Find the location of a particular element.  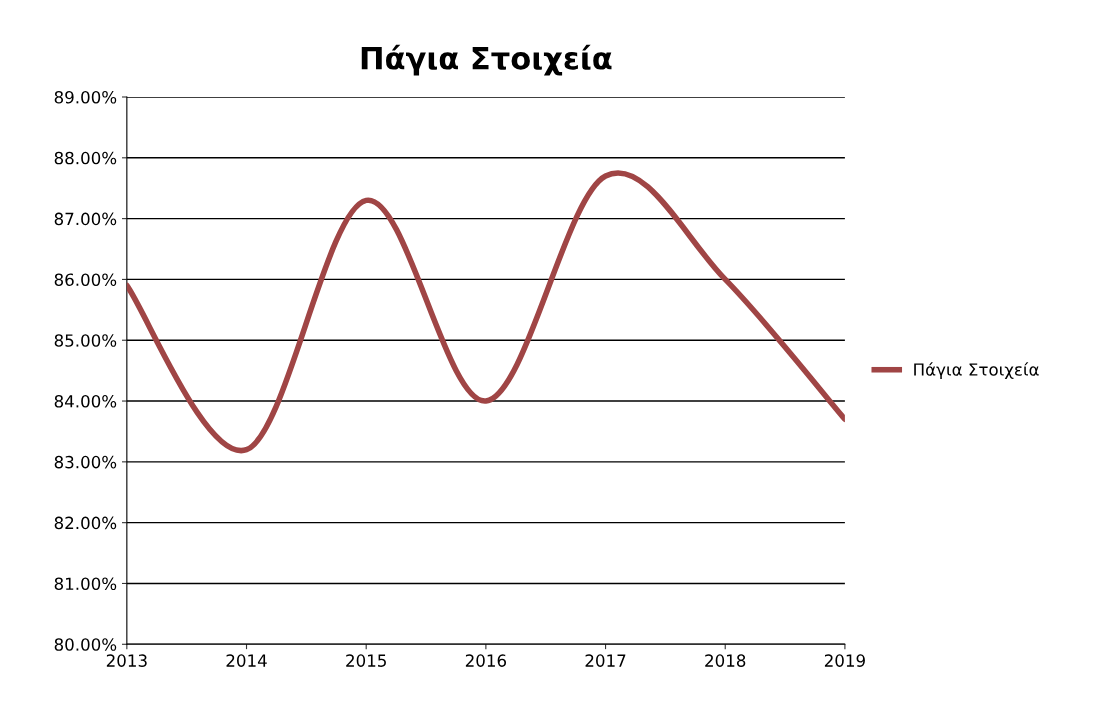

y-tick-label: 86.00% is located at coordinates (85, 279).